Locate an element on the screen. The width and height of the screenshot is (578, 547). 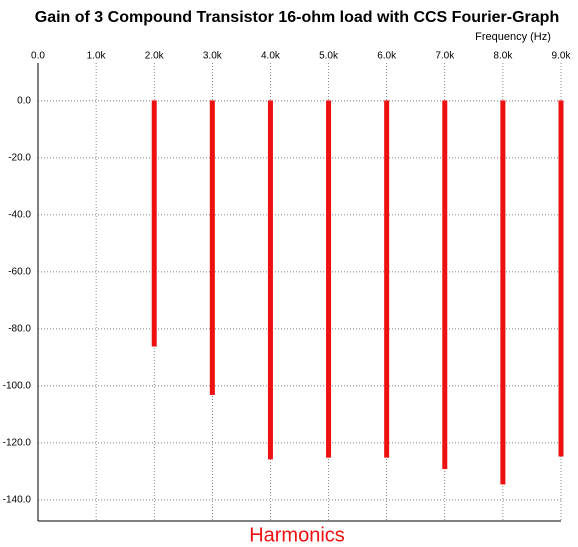
x-tick-label: 0.0 is located at coordinates (38, 56).